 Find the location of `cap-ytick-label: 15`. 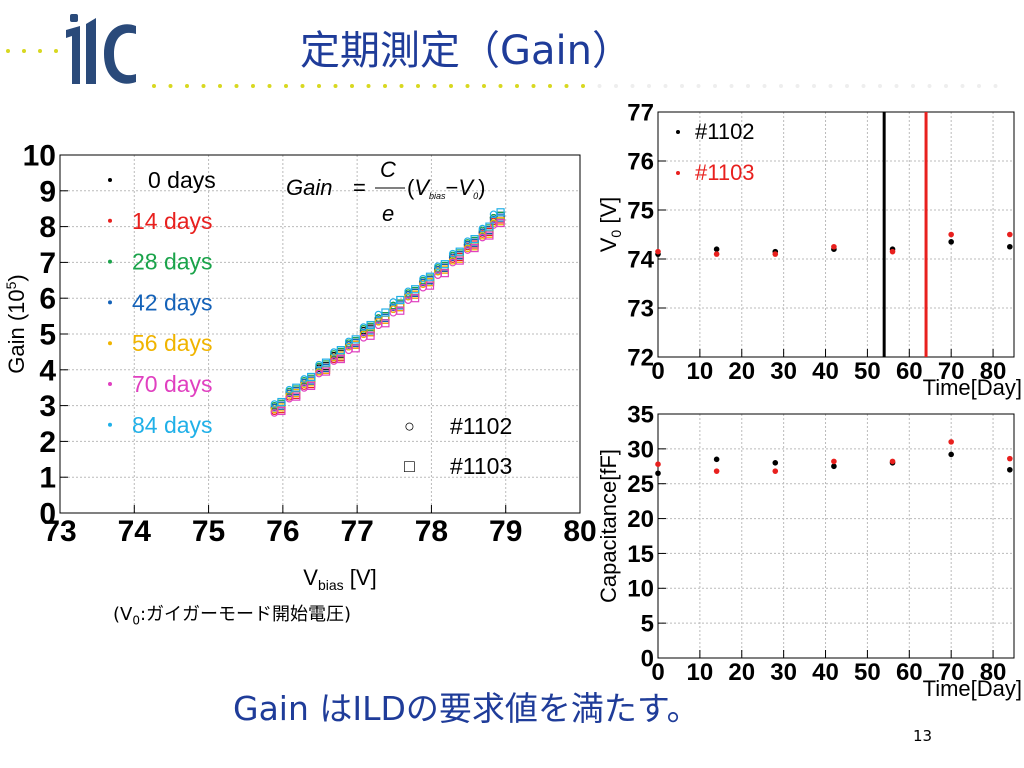

cap-ytick-label: 15 is located at coordinates (640, 554).